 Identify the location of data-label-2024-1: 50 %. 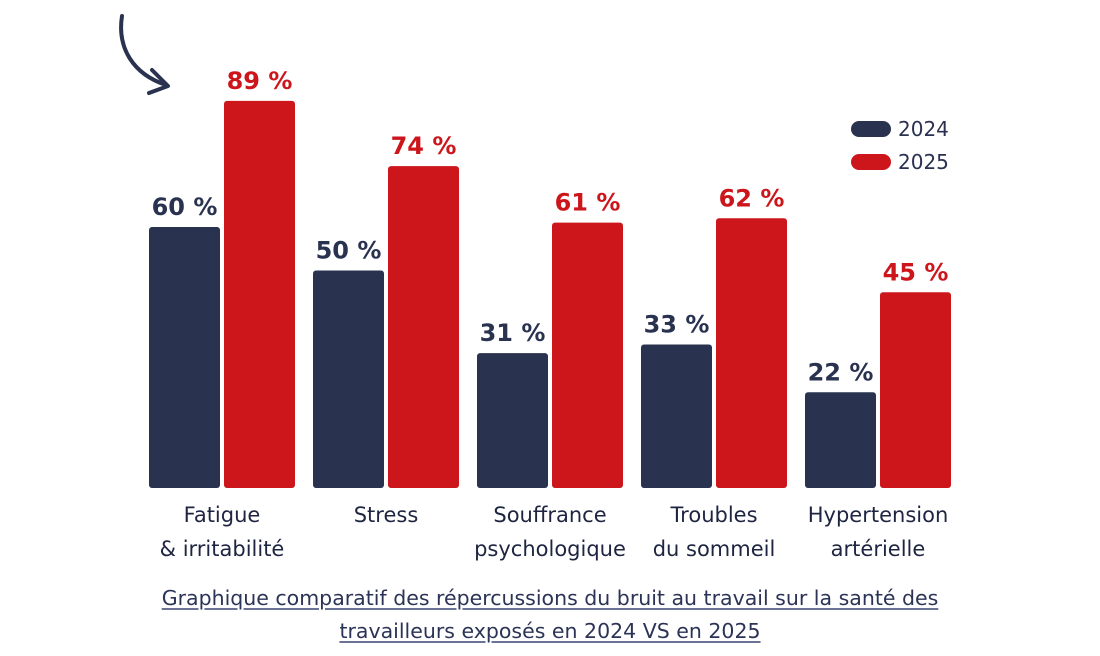
(349, 251).